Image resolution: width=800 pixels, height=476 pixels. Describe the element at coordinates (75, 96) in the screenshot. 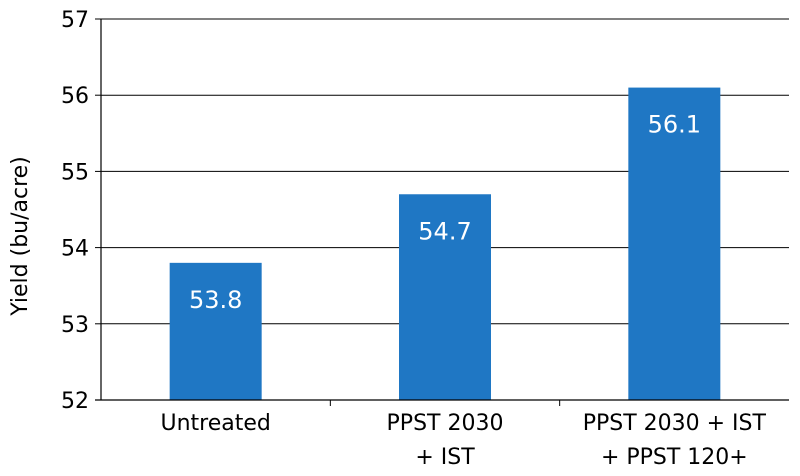

I see `y-tick-label: 56` at that location.